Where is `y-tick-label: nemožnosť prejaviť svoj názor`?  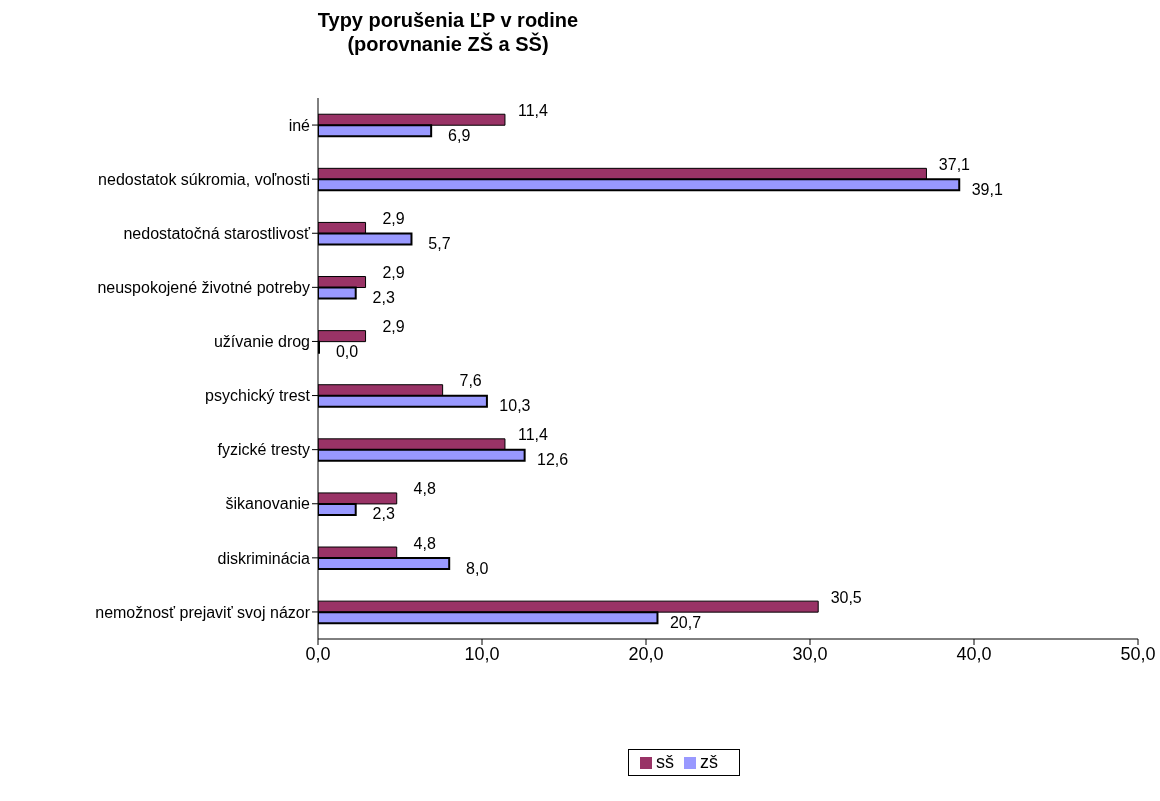 y-tick-label: nemožnosť prejaviť svoj názor is located at coordinates (203, 612).